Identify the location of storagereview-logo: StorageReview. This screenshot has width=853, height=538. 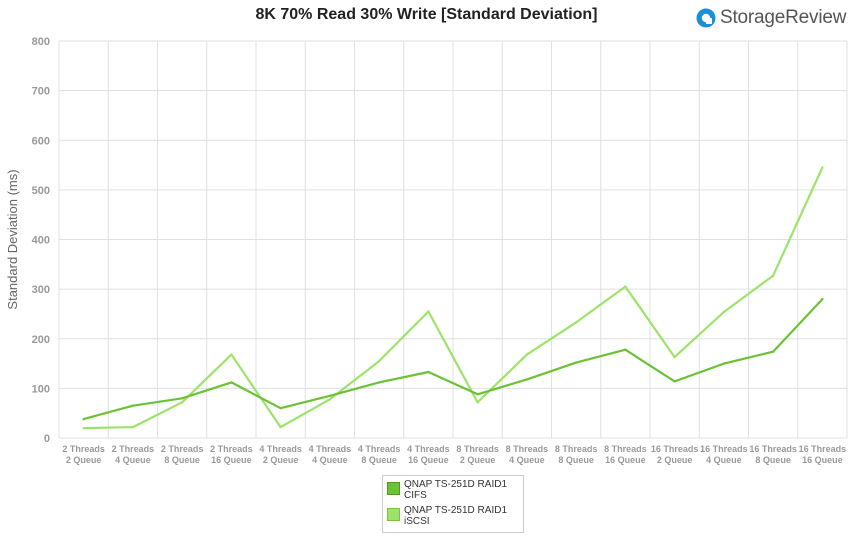
(771, 18).